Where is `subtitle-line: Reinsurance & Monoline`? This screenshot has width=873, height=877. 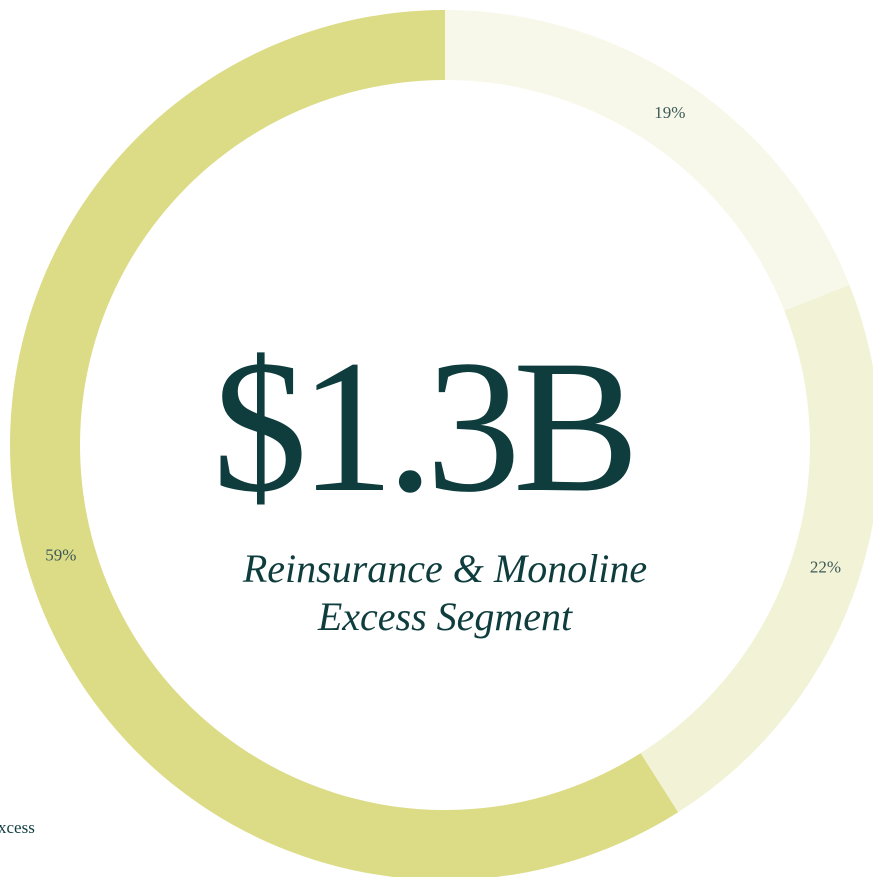
subtitle-line: Reinsurance & Monoline is located at coordinates (444, 568).